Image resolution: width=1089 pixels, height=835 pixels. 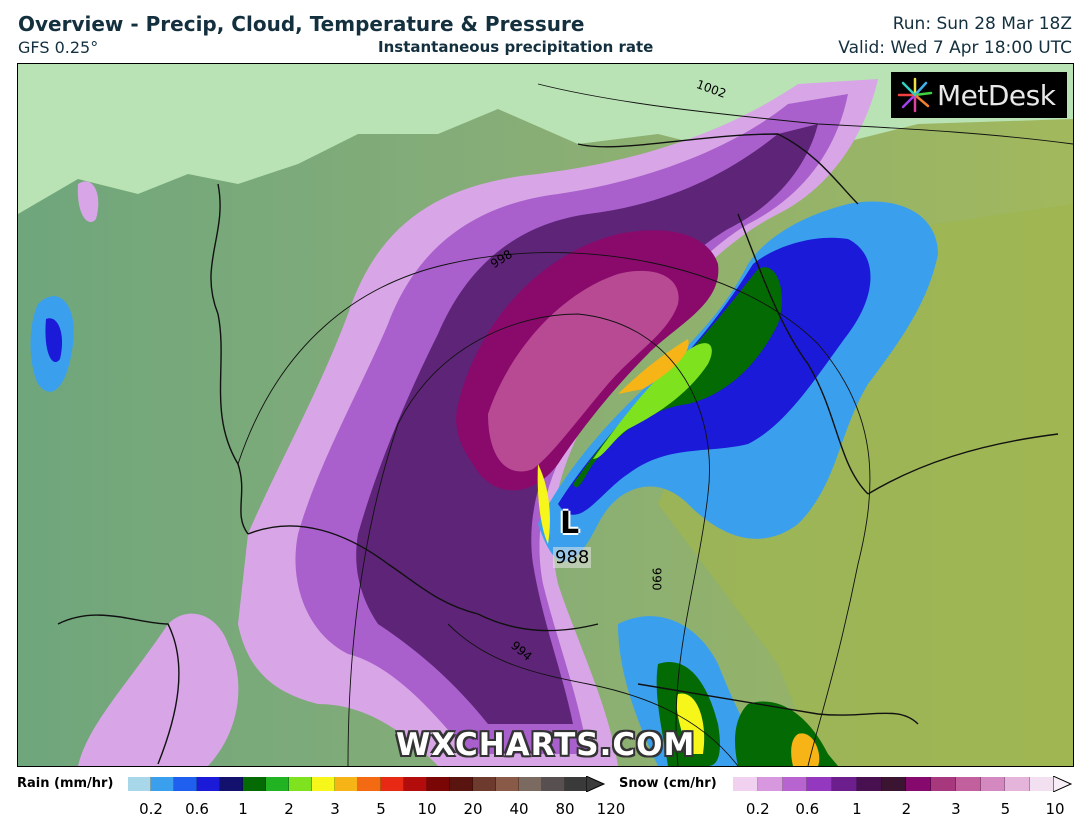 What do you see at coordinates (546, 745) in the screenshot?
I see `watermark: WXCHARTS.COM` at bounding box center [546, 745].